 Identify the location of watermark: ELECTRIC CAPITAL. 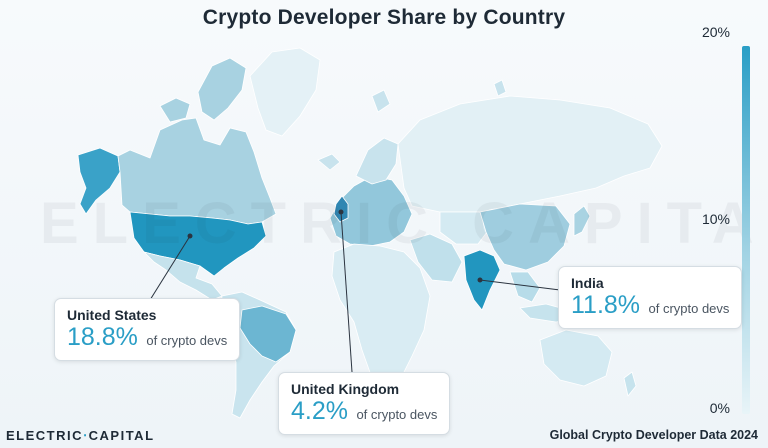
(404, 223).